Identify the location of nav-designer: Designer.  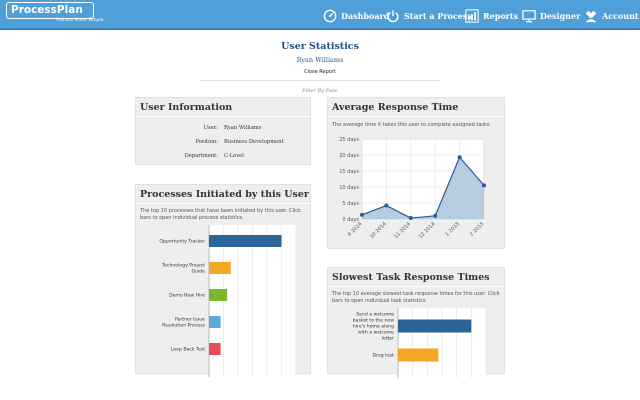
(551, 16).